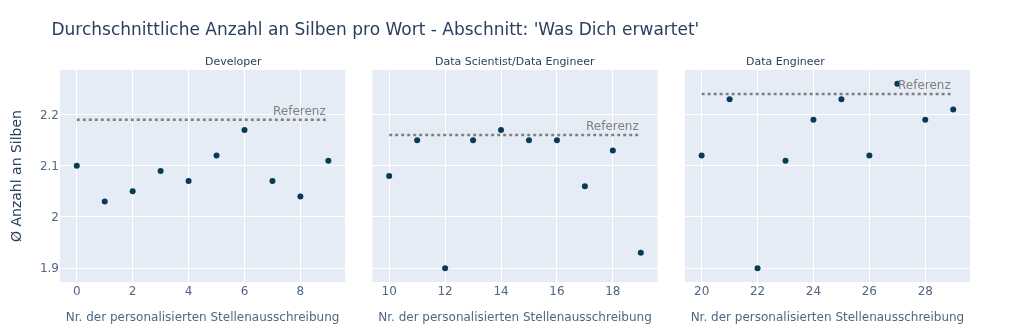 This screenshot has height=332, width=1030. What do you see at coordinates (234, 61) in the screenshot?
I see `chart-subtitle: Developer` at bounding box center [234, 61].